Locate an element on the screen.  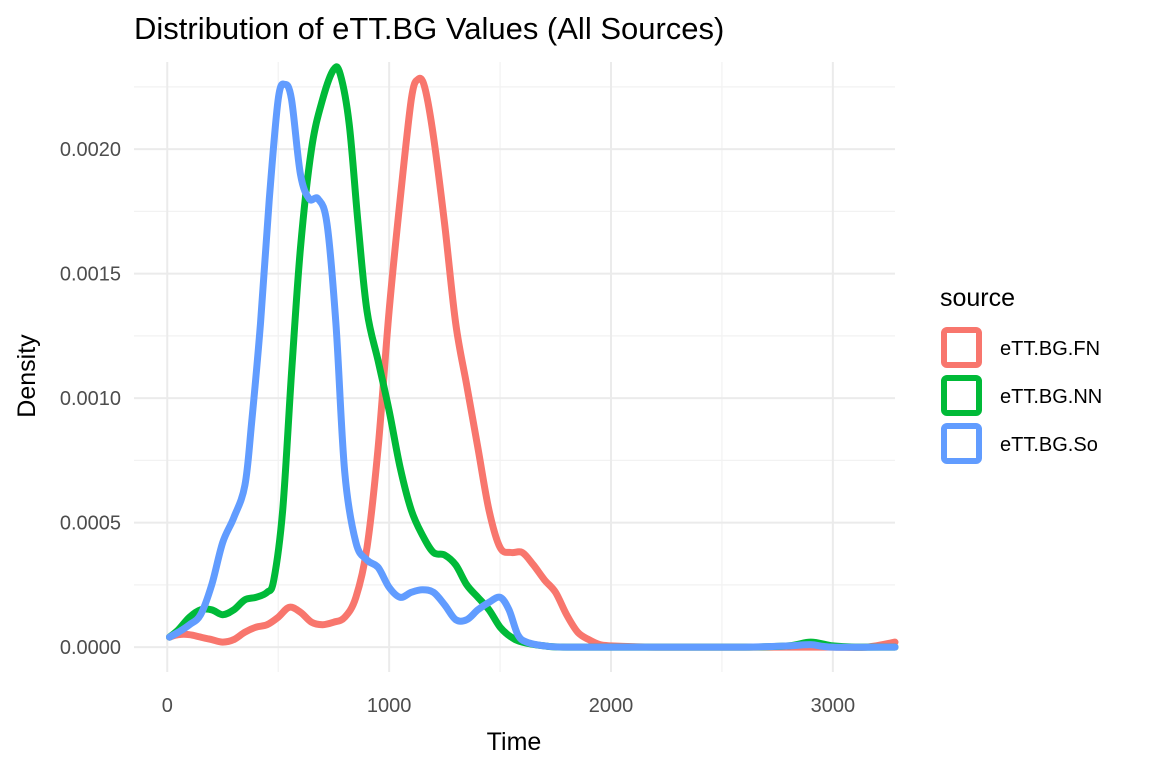
x-tick-label: 2000 is located at coordinates (611, 706).